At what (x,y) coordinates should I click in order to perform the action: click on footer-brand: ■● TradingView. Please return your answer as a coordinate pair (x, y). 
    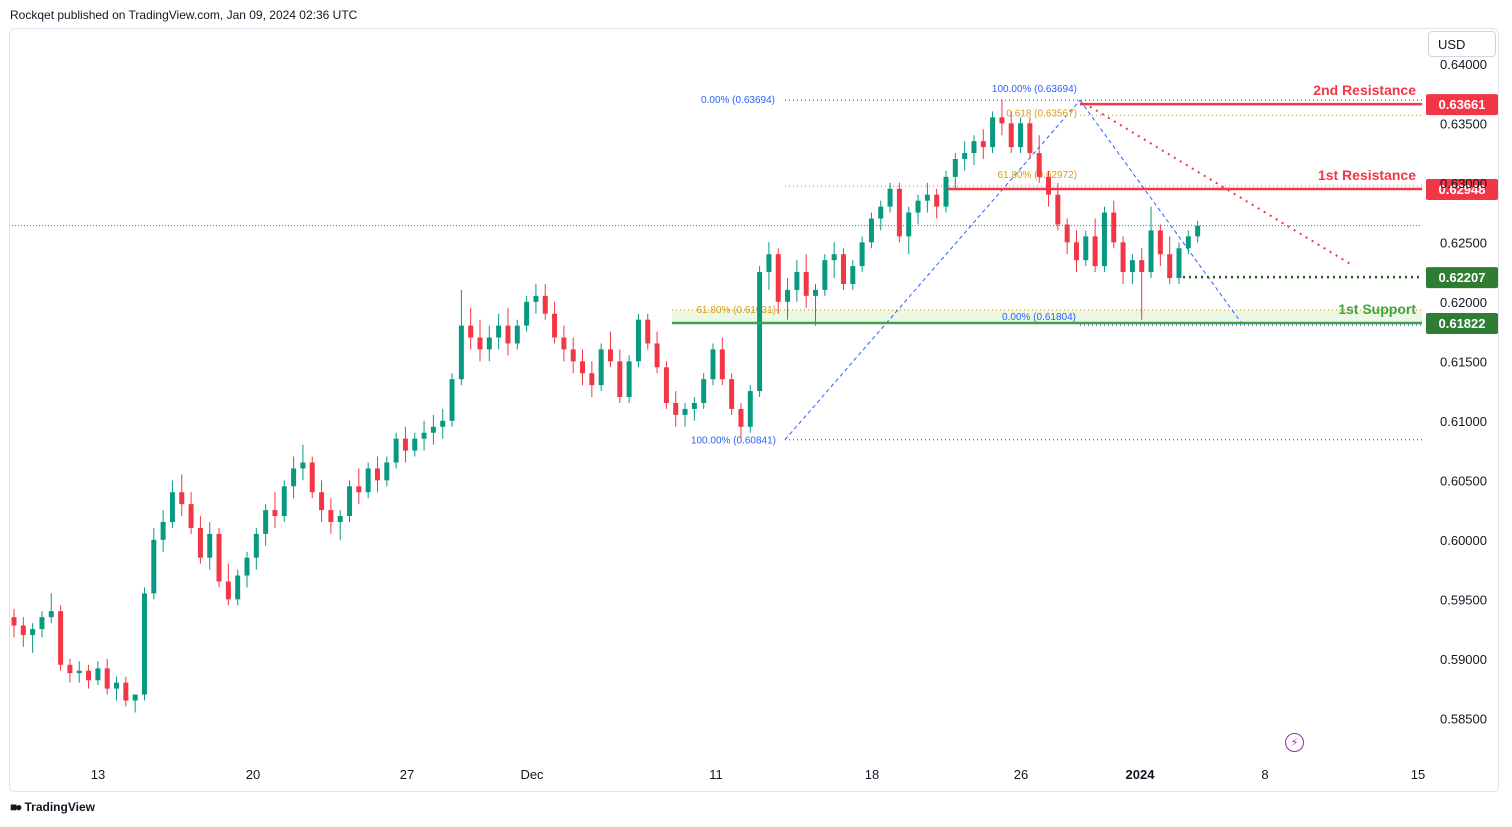
    Looking at the image, I should click on (52, 807).